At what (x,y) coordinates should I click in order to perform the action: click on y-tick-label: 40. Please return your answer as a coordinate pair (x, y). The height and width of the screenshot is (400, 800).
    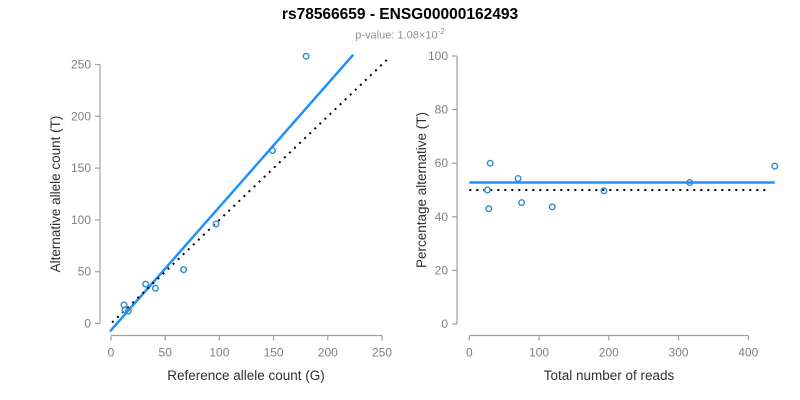
    Looking at the image, I should click on (442, 217).